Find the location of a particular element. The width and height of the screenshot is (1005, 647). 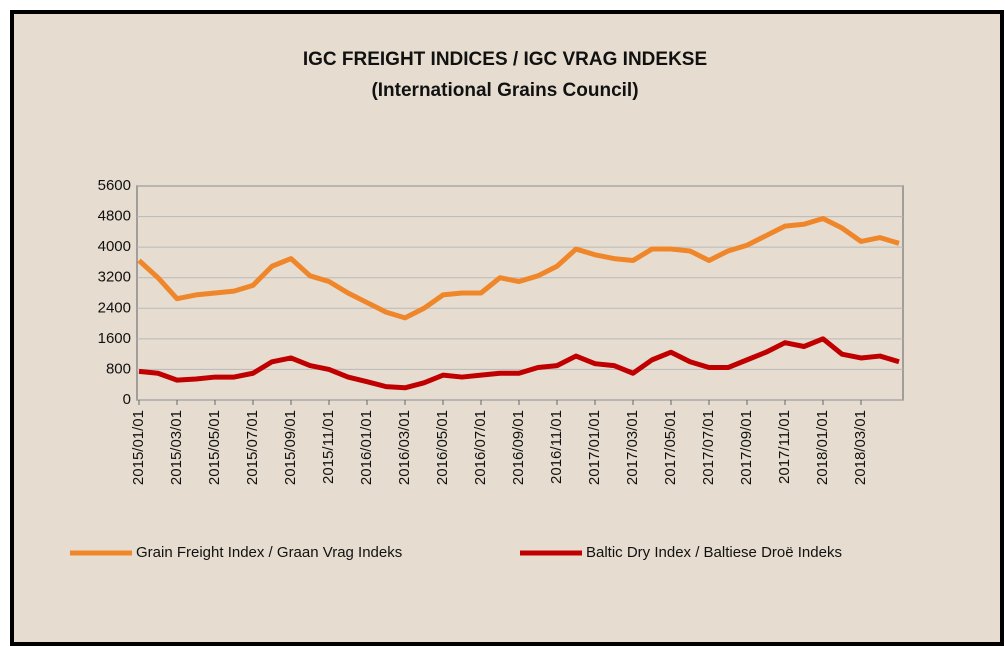

x-tick-label: 2018/03/01 is located at coordinates (860, 447).